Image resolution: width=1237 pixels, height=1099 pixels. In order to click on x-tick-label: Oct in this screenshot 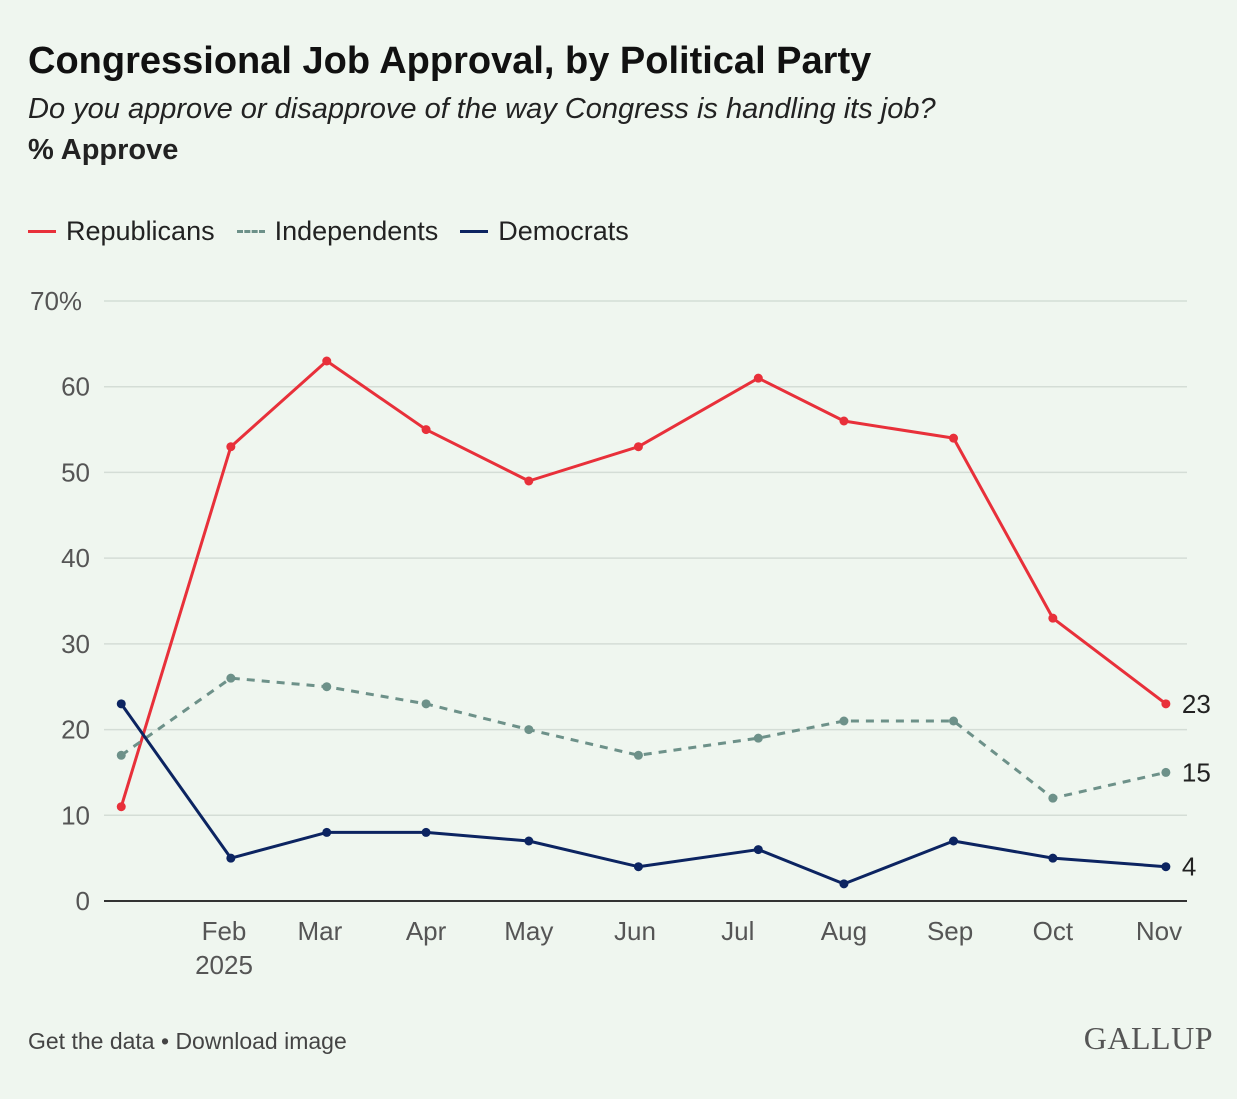, I will do `click(1053, 931)`.